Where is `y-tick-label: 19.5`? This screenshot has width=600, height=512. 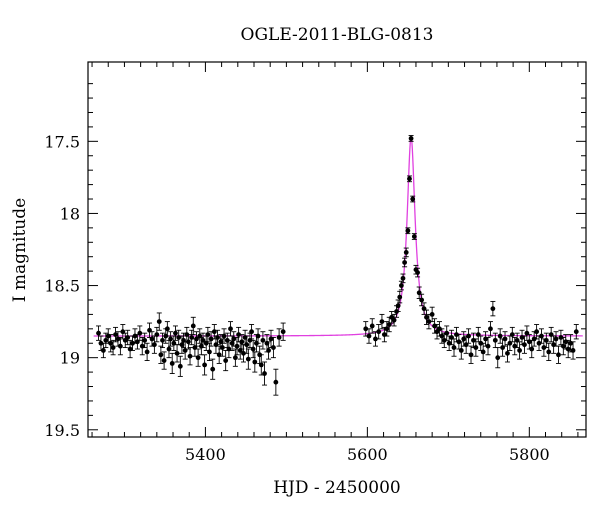
y-tick-label: 19.5 is located at coordinates (62, 430).